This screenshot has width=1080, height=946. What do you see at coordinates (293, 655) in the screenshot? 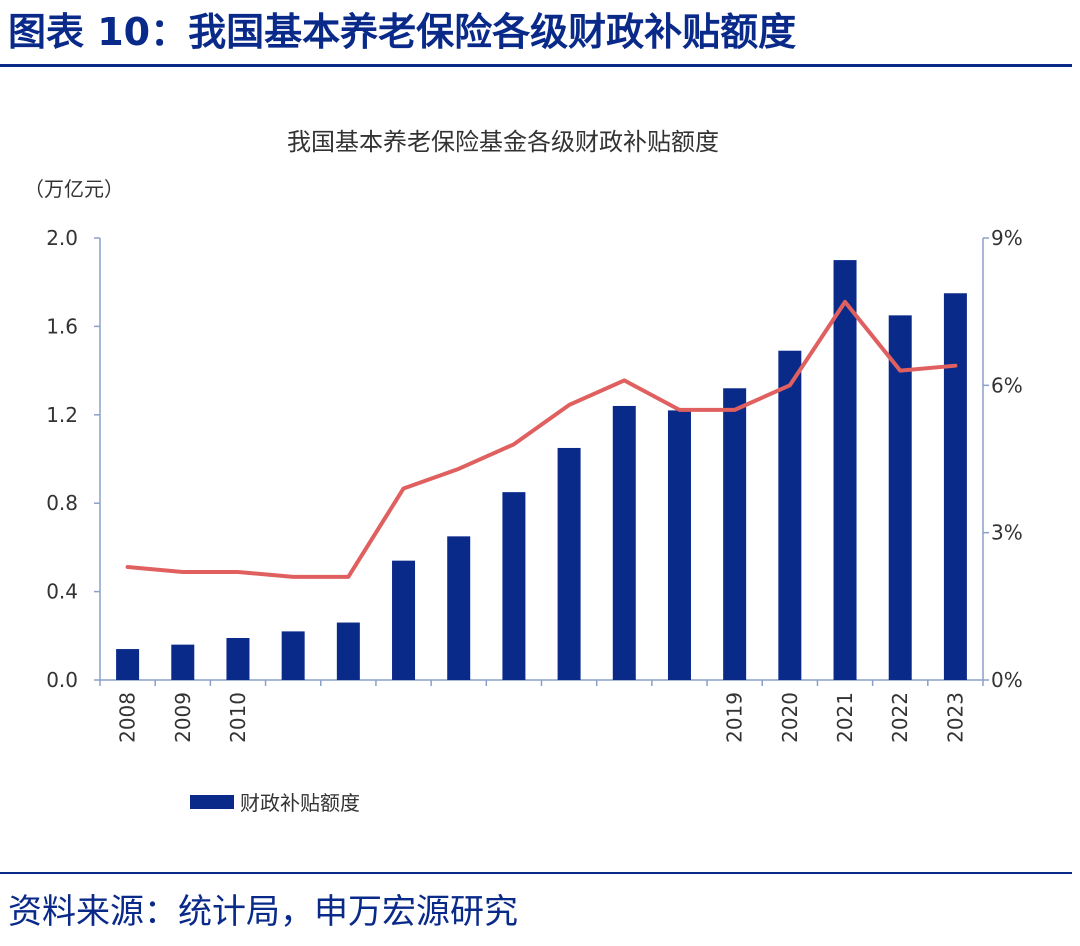
I see `bar-2011` at bounding box center [293, 655].